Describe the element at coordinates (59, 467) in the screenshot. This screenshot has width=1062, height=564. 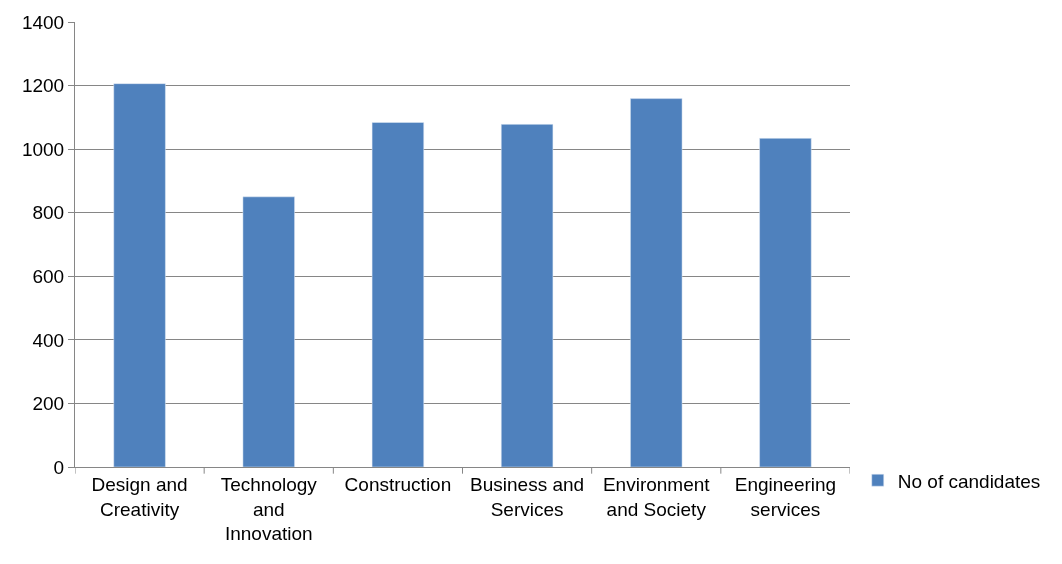
I see `y-tick-label: 0` at that location.